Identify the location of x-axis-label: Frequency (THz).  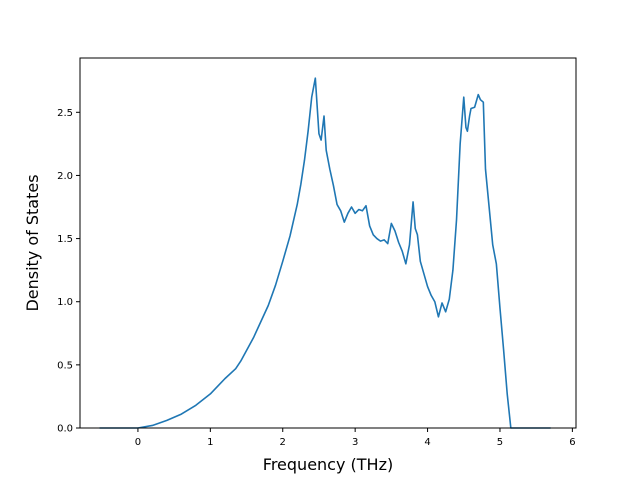
(328, 464).